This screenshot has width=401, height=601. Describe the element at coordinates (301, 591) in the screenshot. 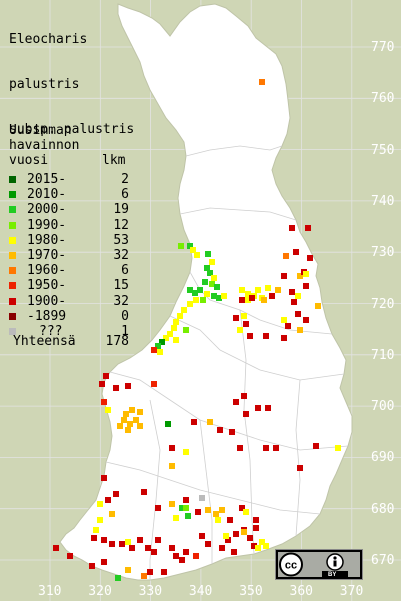

I see `easting-label: 360` at that location.